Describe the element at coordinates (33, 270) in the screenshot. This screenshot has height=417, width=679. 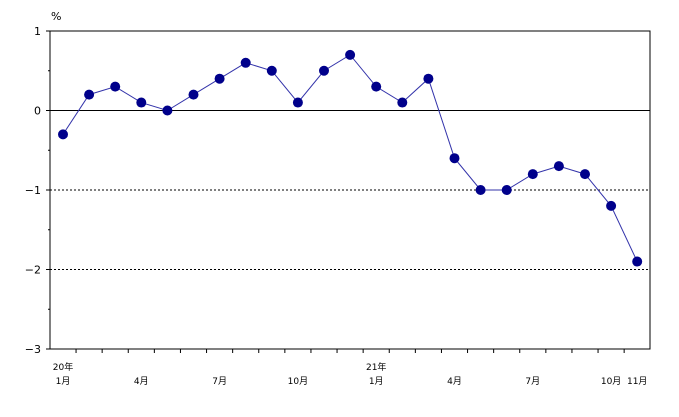
I see `y-tick-label: −2` at that location.